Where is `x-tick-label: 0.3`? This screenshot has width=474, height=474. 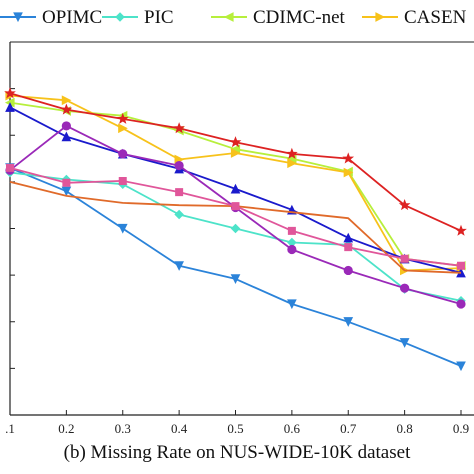
x-tick-label: 0.3 is located at coordinates (123, 428).